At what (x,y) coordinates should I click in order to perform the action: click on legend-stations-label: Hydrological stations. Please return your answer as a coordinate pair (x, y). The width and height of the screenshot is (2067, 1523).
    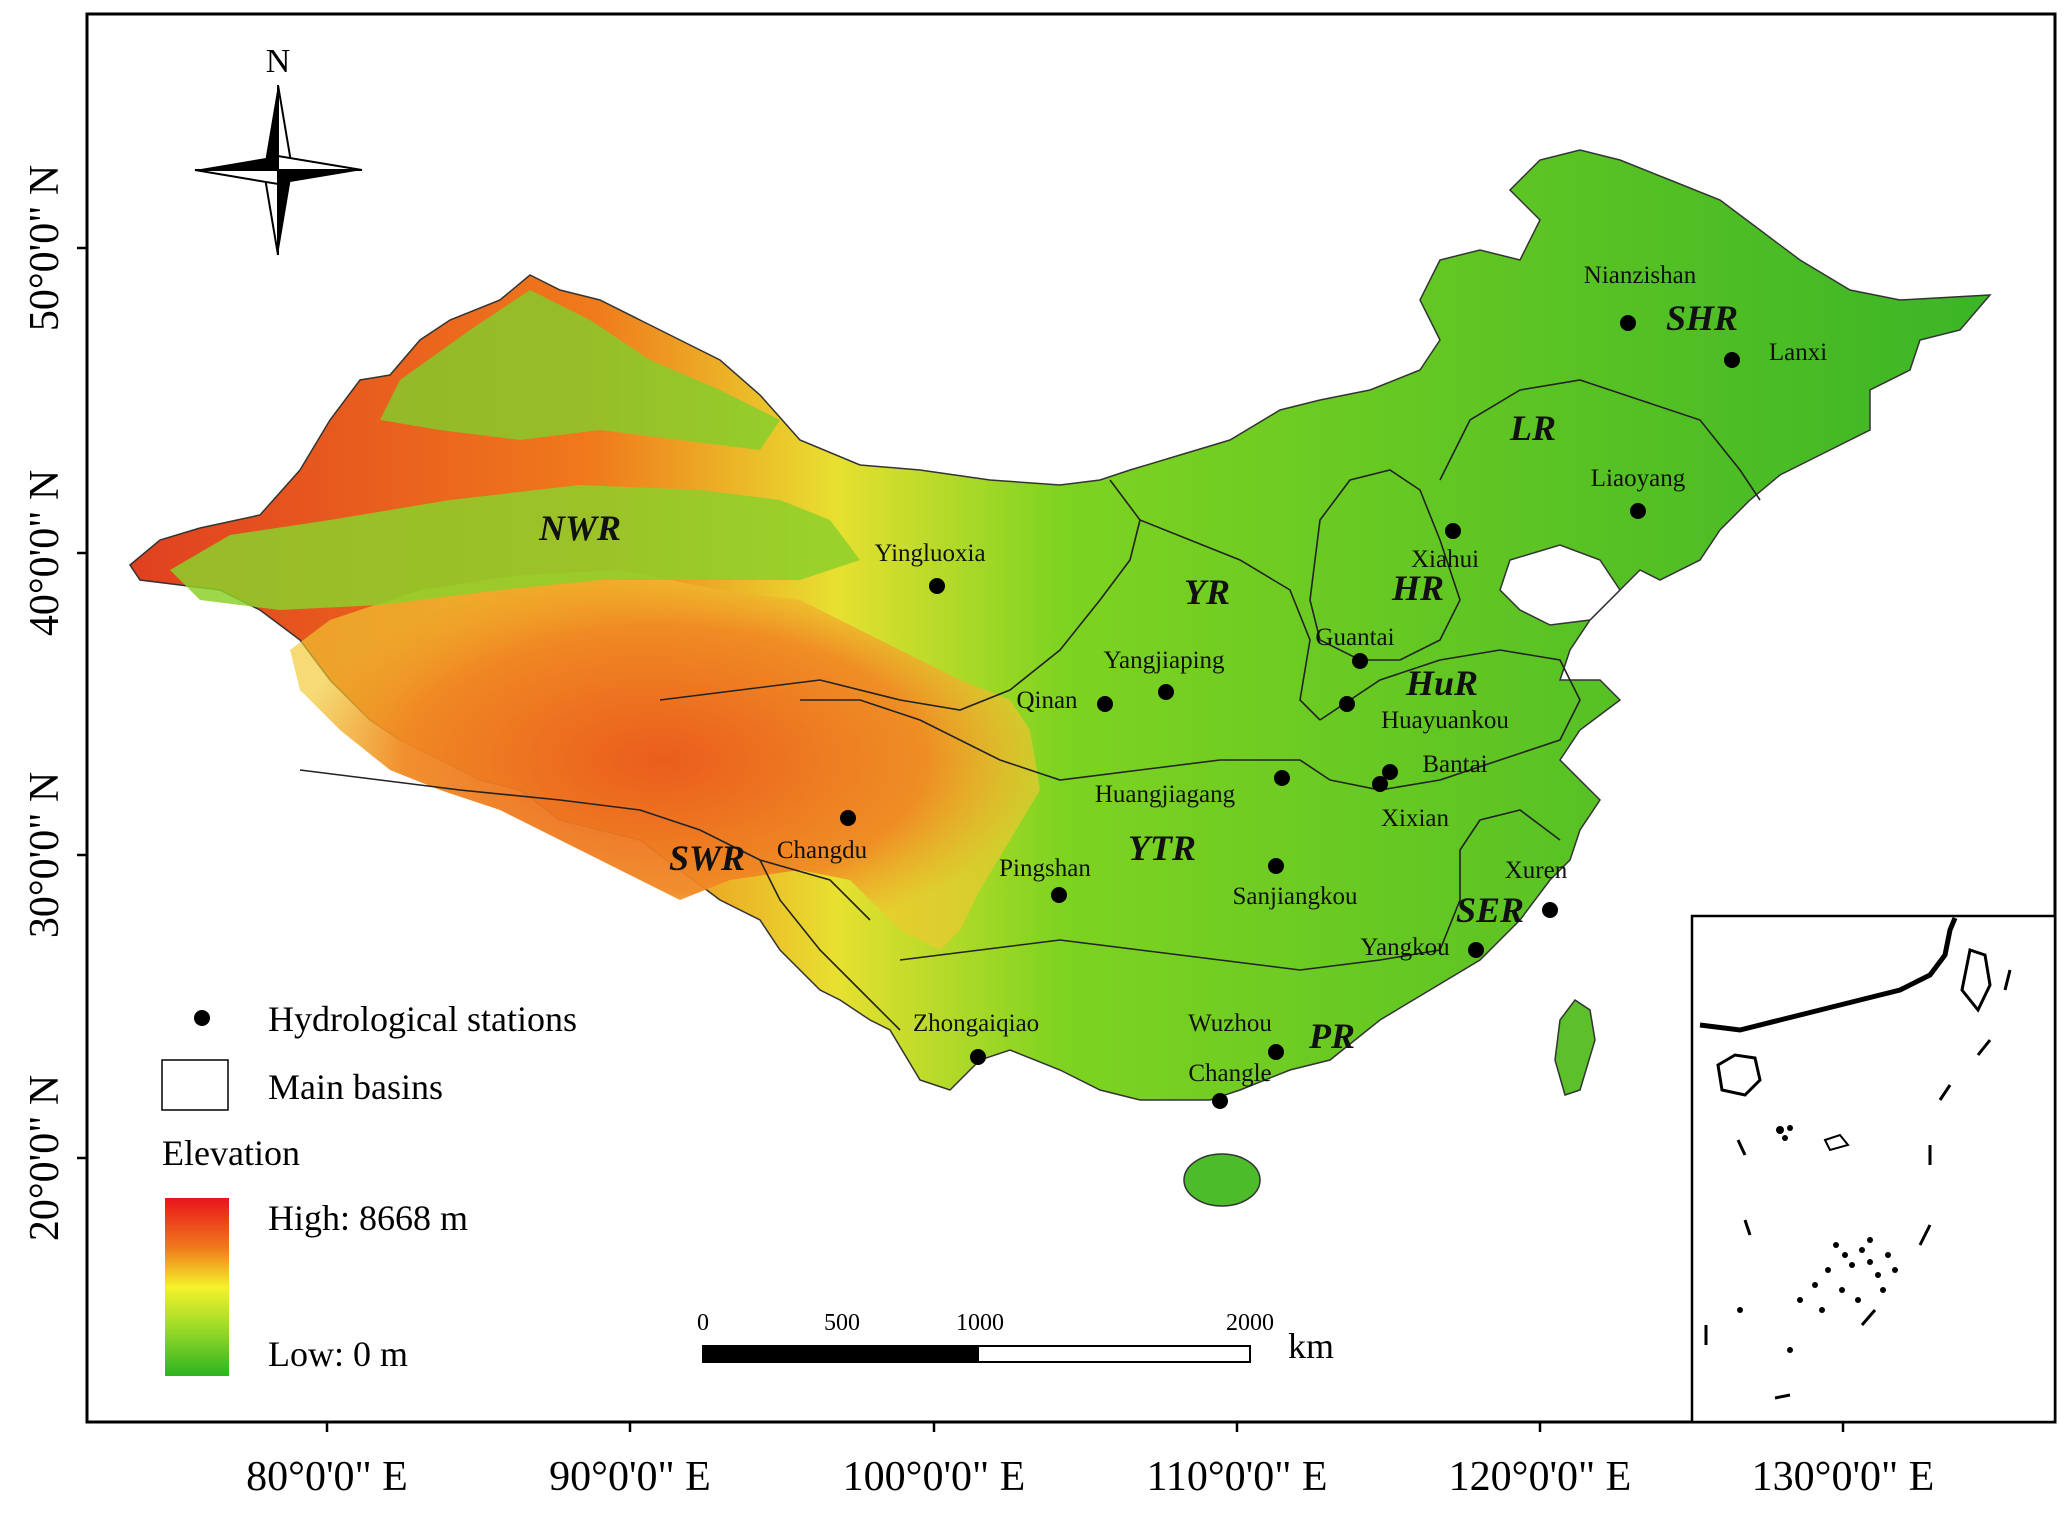
    Looking at the image, I should click on (422, 1019).